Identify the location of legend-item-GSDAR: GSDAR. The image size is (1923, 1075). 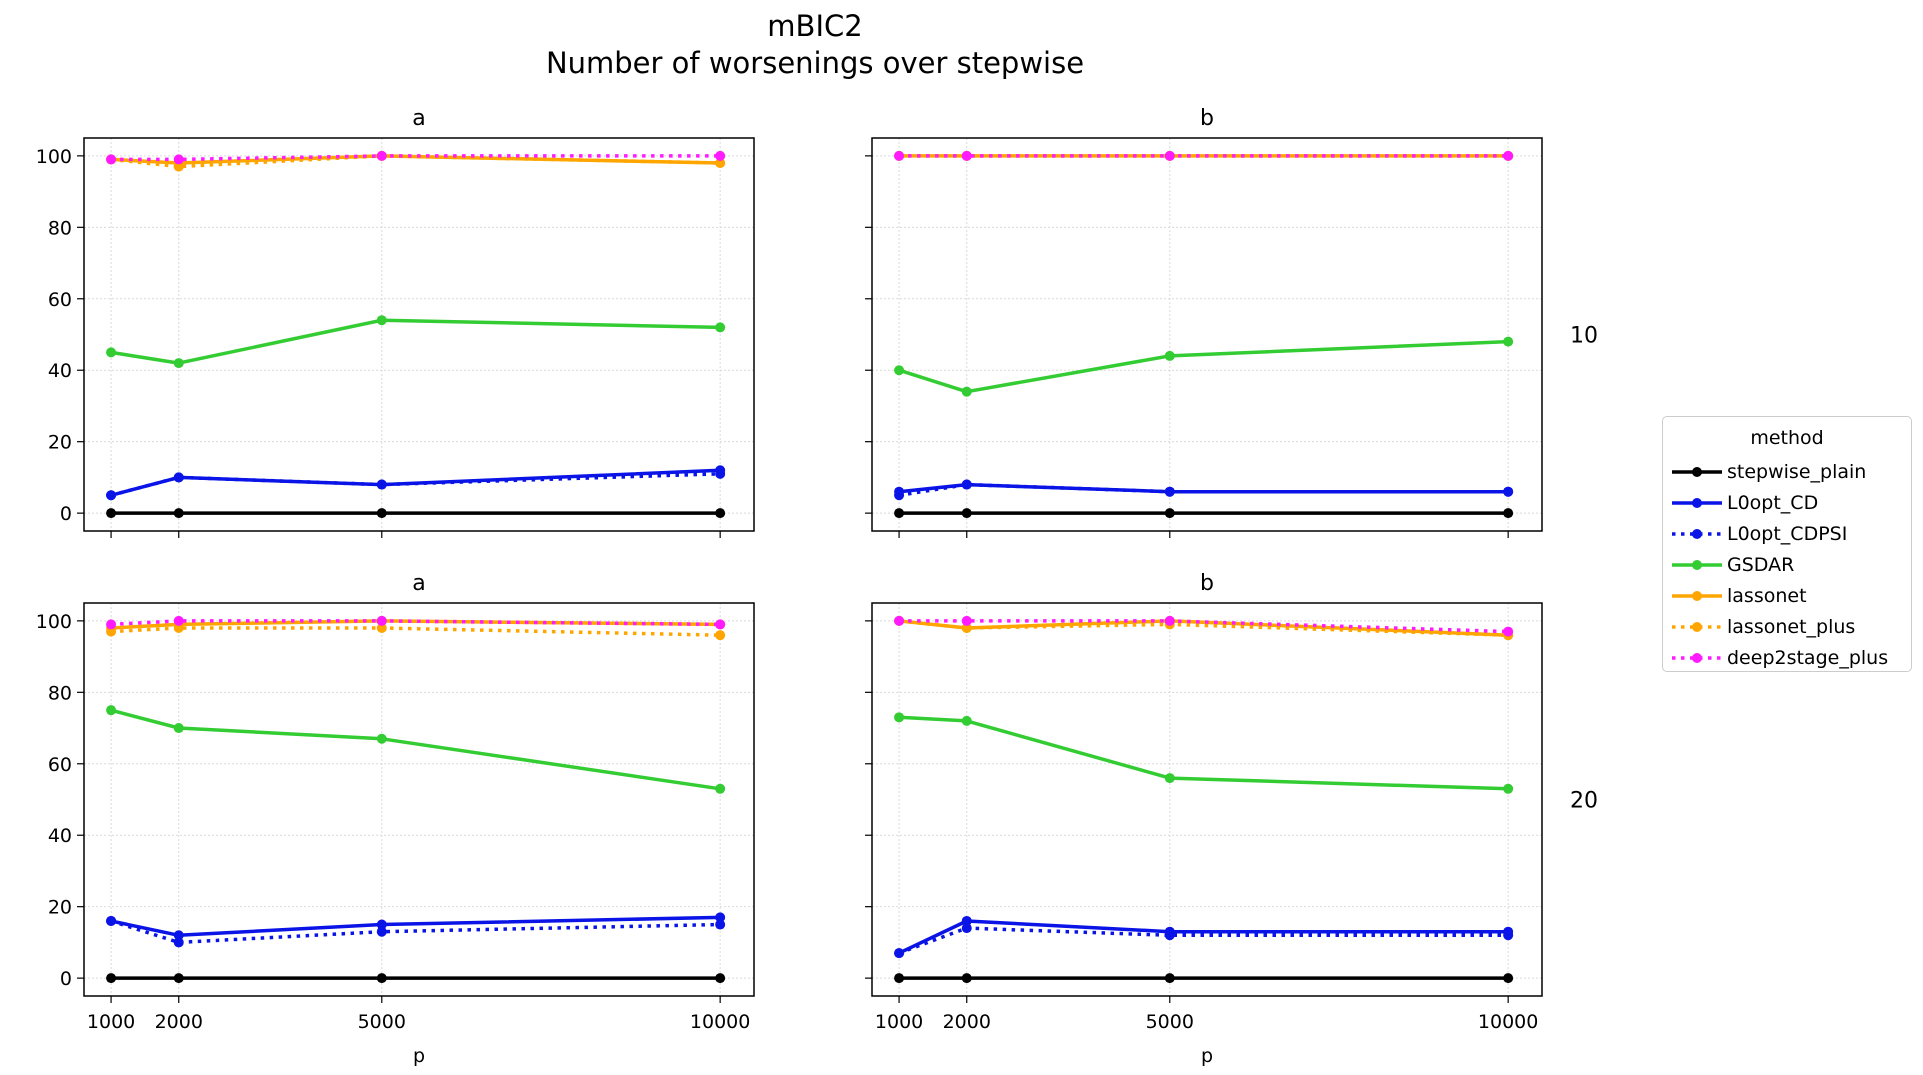
(1787, 565).